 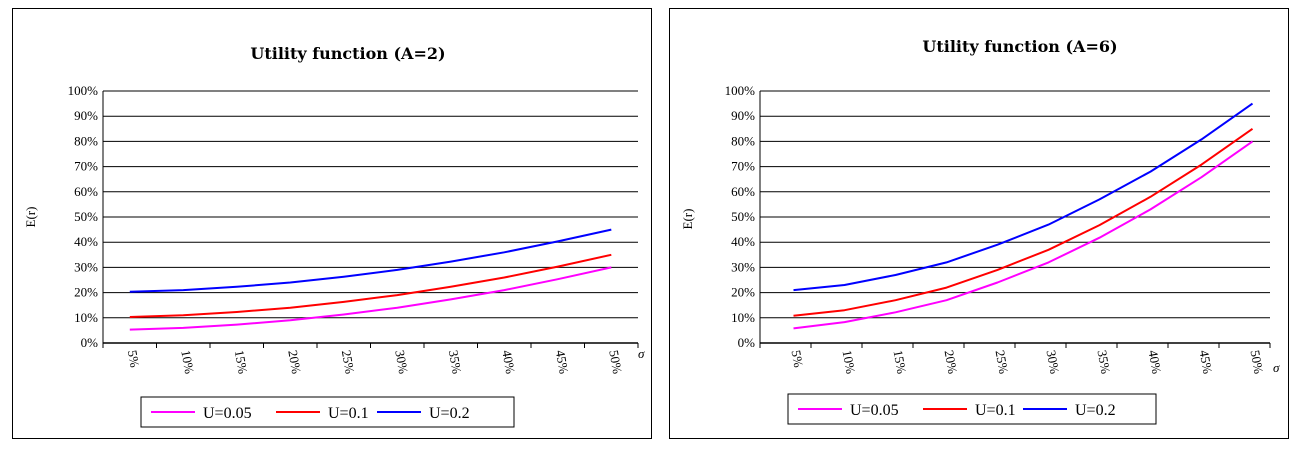 I want to click on chart-title: Utility function (A=2), so click(x=347, y=53).